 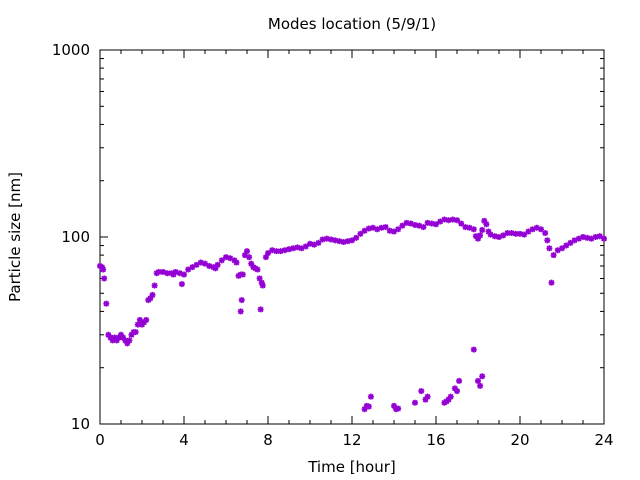 I want to click on y-tick-label: 10, so click(x=80, y=424).